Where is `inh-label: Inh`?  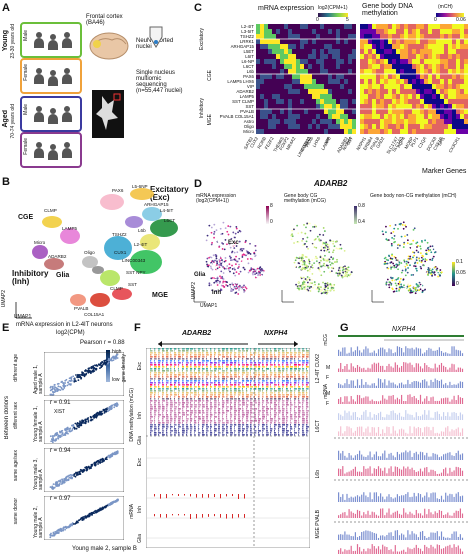 inh-label: Inh is located at coordinates (216, 293).